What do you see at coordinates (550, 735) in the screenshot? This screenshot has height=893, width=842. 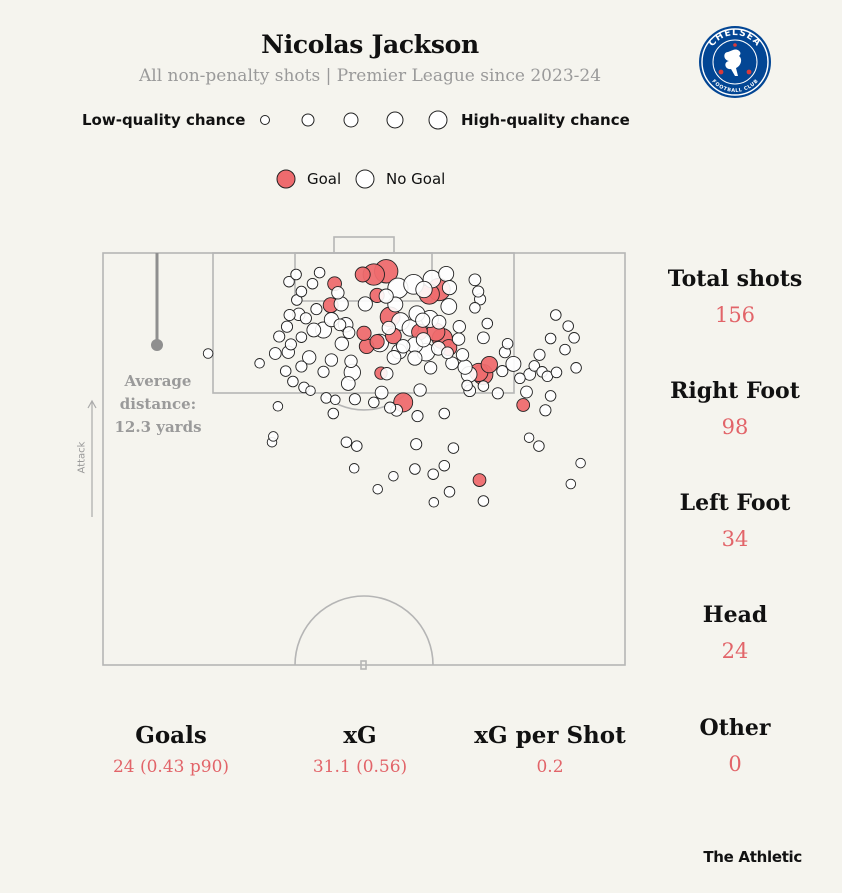 I see `xg-per-shot-label: xG per Shot` at bounding box center [550, 735].